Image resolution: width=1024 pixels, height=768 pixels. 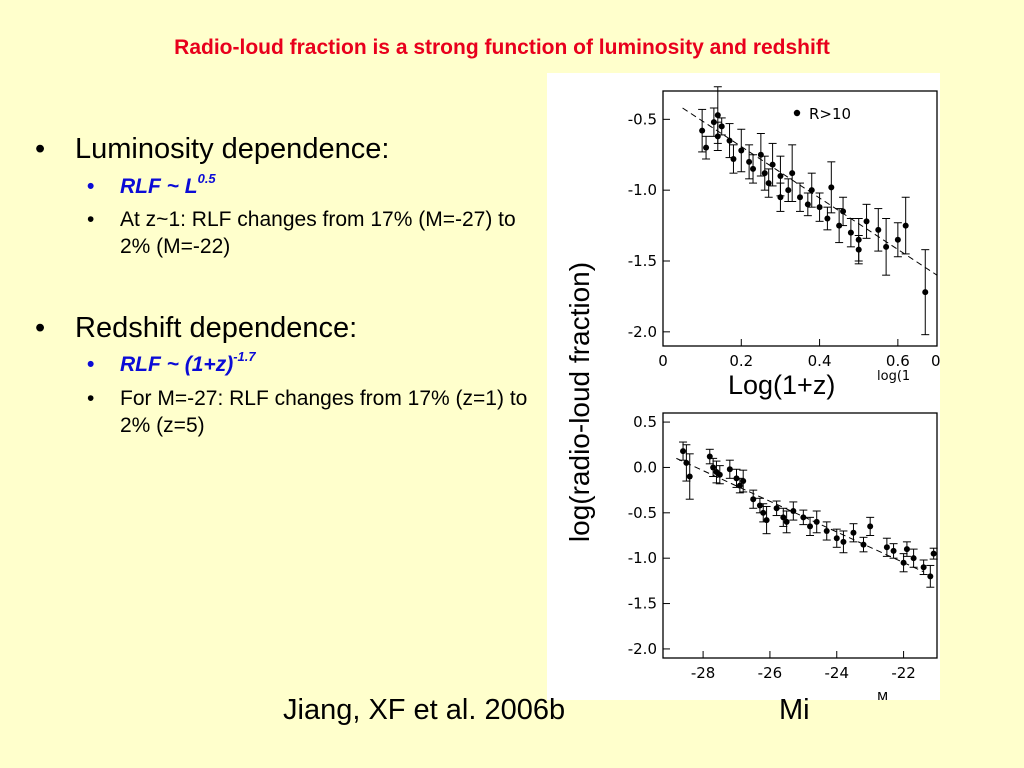 What do you see at coordinates (642, 119) in the screenshot?
I see `top-y-tick-label: -0.5` at bounding box center [642, 119].